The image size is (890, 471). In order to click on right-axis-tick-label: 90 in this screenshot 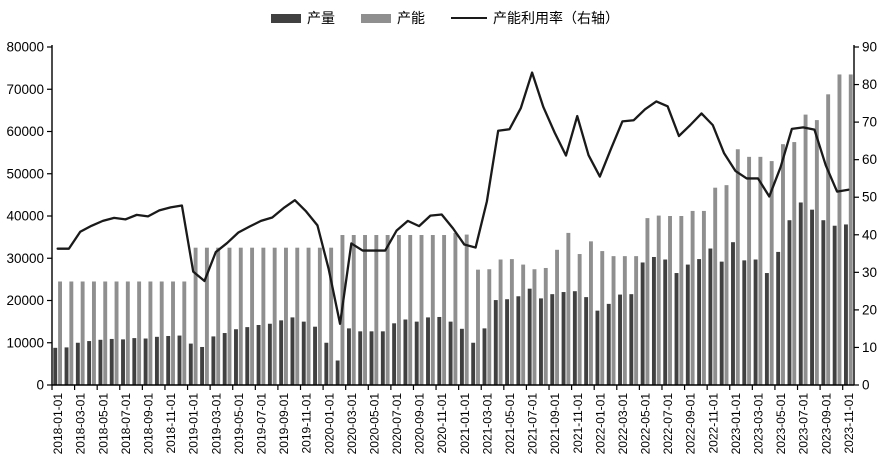, I will do `click(869, 47)`.